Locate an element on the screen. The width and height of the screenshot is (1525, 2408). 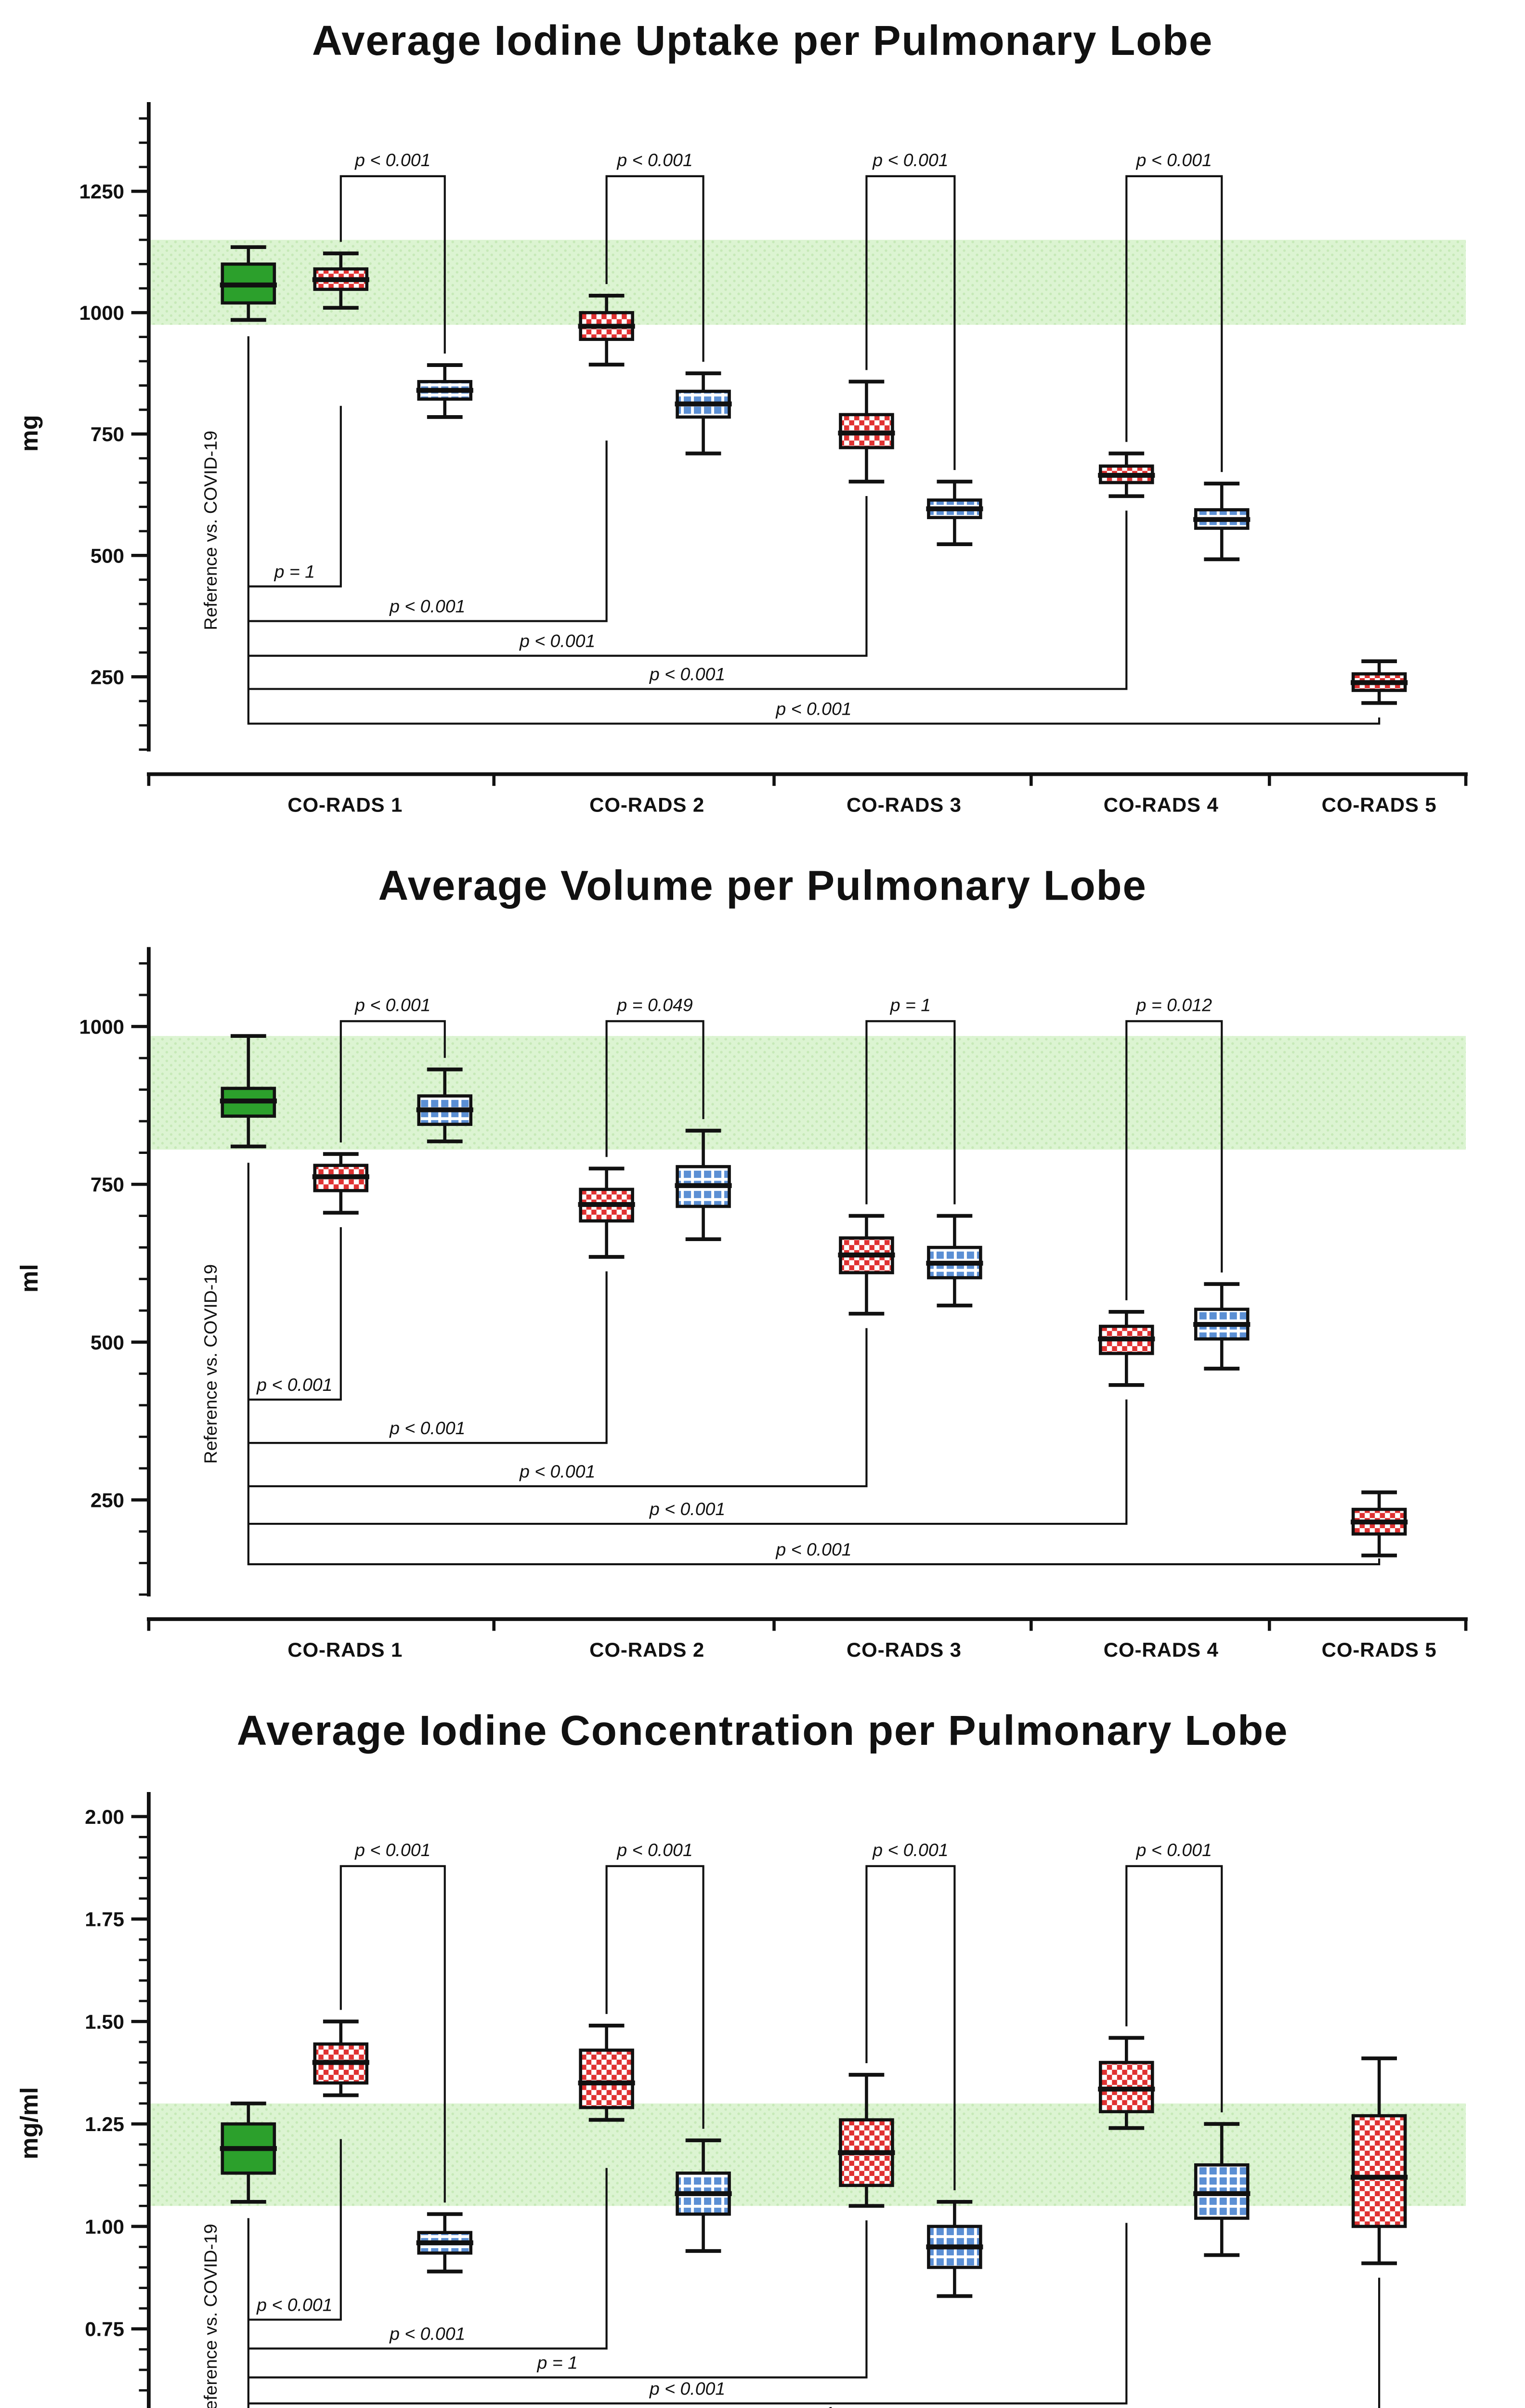
x-category-label: CO-RADS 5 is located at coordinates (1379, 804).